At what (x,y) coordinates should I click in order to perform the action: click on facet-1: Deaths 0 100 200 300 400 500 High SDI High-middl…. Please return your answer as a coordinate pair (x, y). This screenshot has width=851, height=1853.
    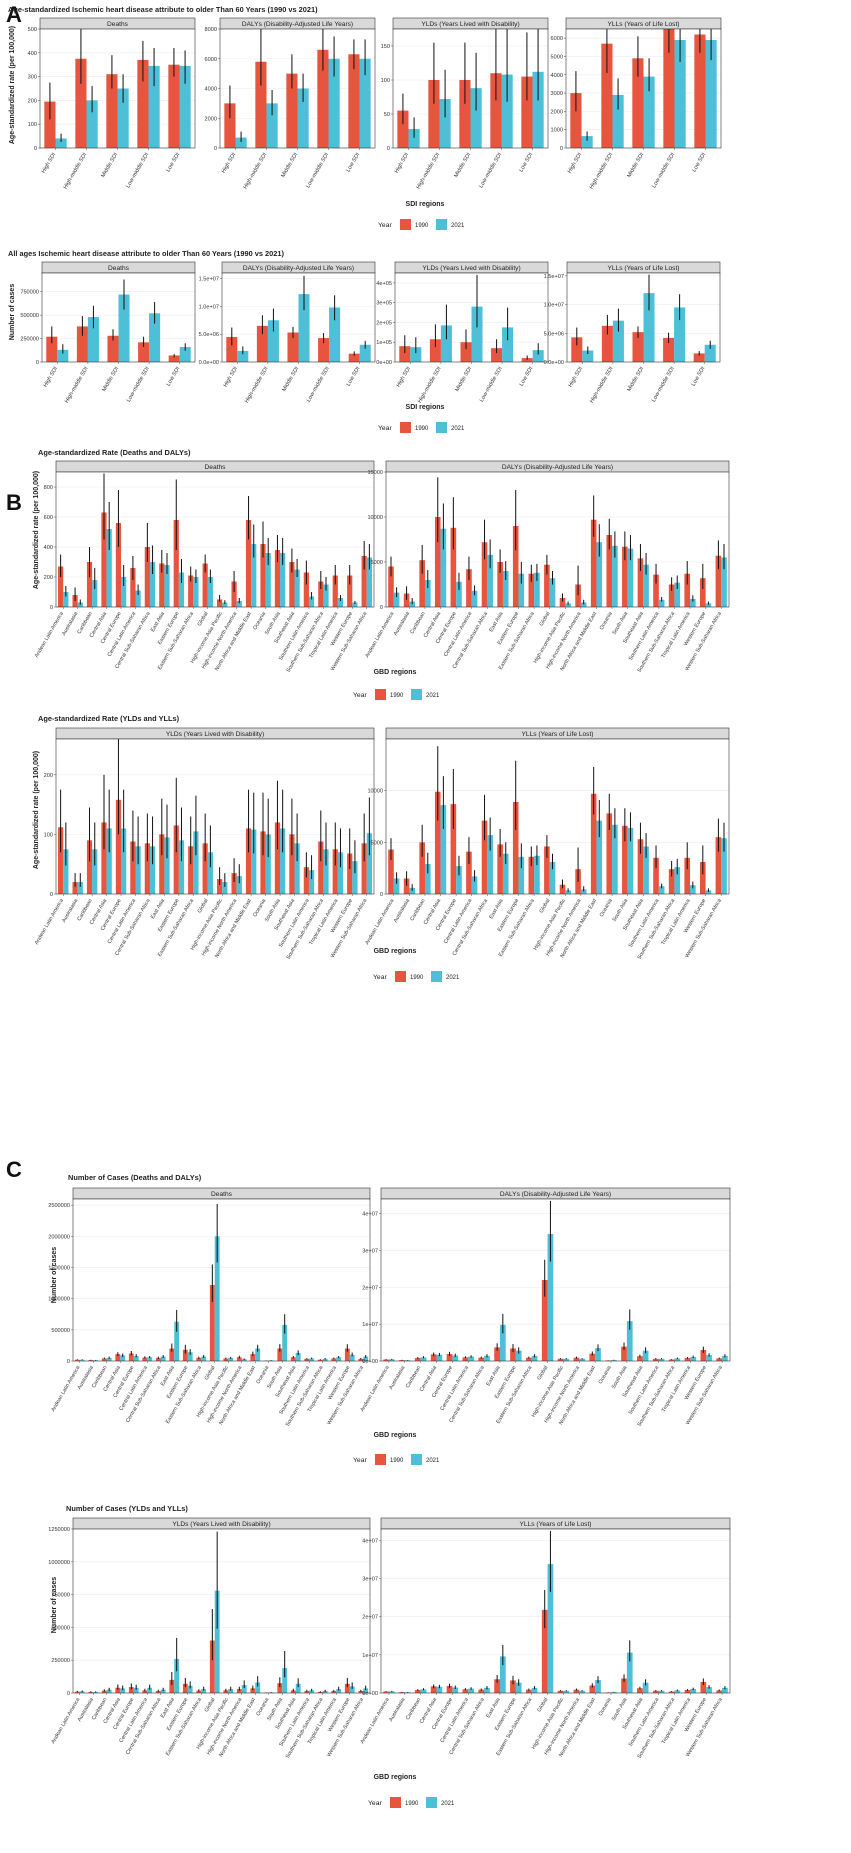
    Looking at the image, I should click on (112, 103).